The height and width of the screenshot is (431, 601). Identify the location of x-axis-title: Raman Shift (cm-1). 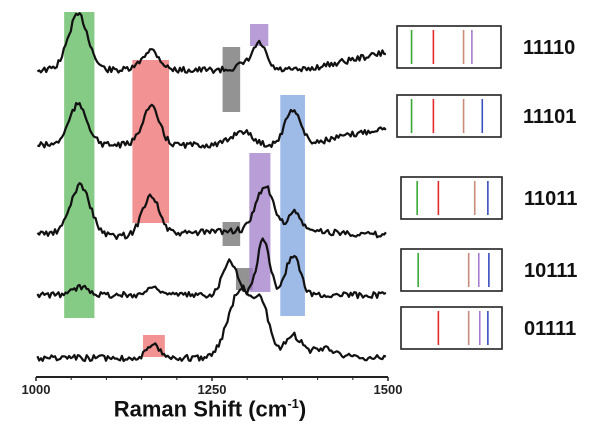
(210, 409).